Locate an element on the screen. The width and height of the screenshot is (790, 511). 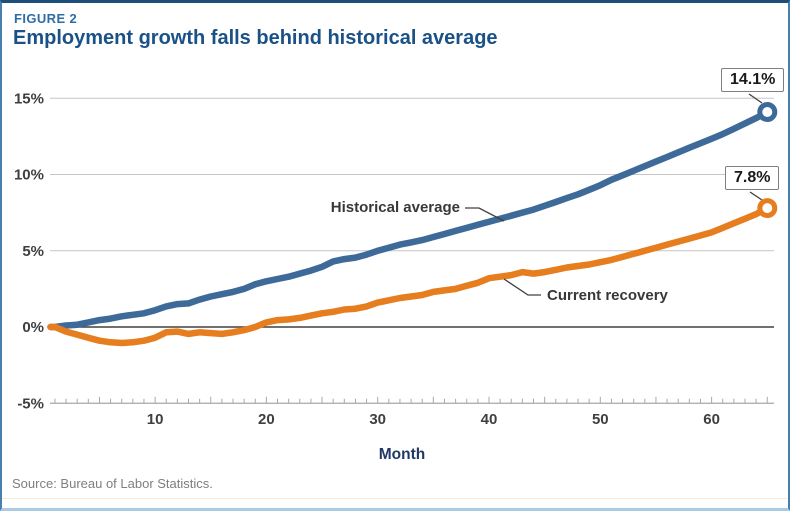
callout-connector-historical is located at coordinates (755, 98).